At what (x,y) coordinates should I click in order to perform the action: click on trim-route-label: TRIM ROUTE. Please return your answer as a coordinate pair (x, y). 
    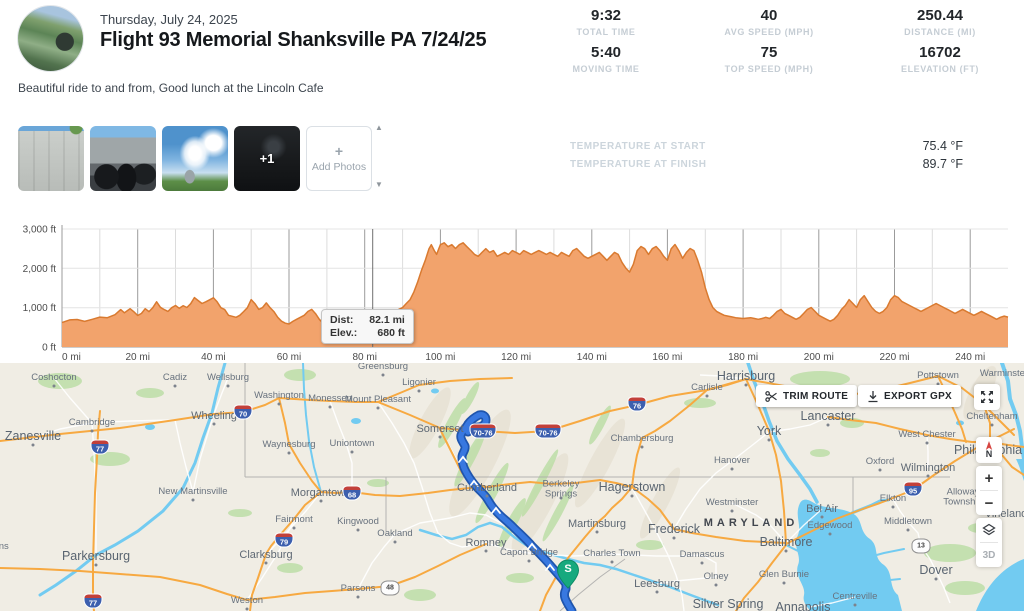
    Looking at the image, I should click on (816, 396).